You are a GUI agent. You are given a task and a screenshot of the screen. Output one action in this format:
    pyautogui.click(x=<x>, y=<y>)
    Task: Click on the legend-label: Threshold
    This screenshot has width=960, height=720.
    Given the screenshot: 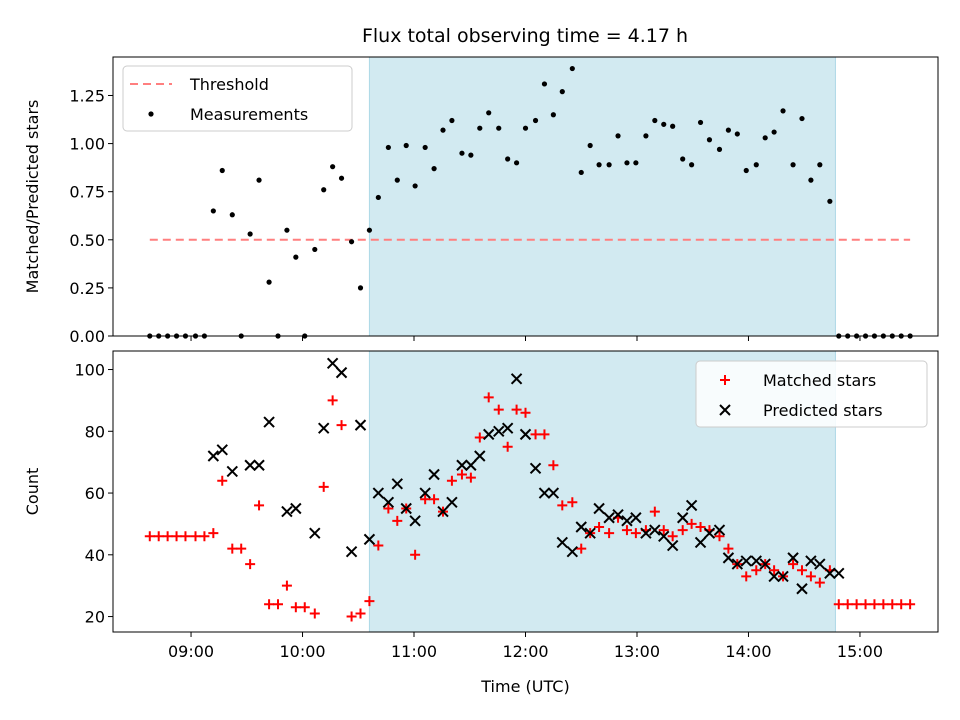 What is the action you would take?
    pyautogui.click(x=229, y=84)
    